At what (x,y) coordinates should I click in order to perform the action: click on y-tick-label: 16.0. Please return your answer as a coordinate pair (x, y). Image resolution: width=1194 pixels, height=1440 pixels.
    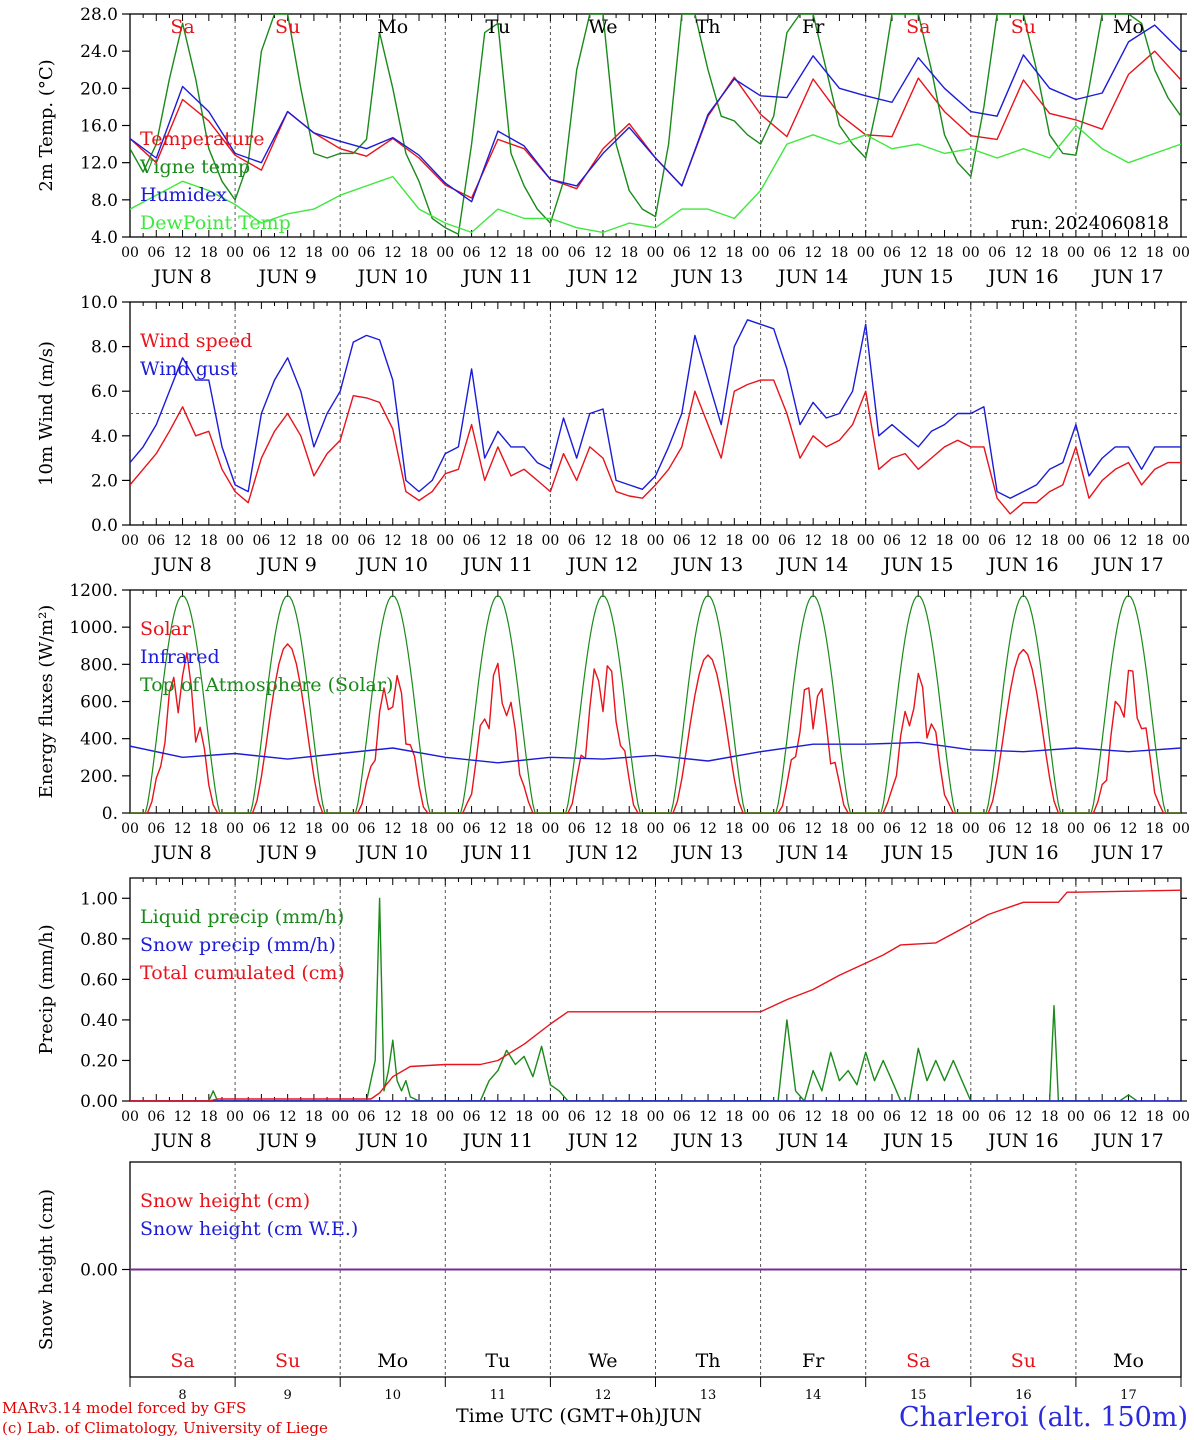
    Looking at the image, I should click on (99, 127).